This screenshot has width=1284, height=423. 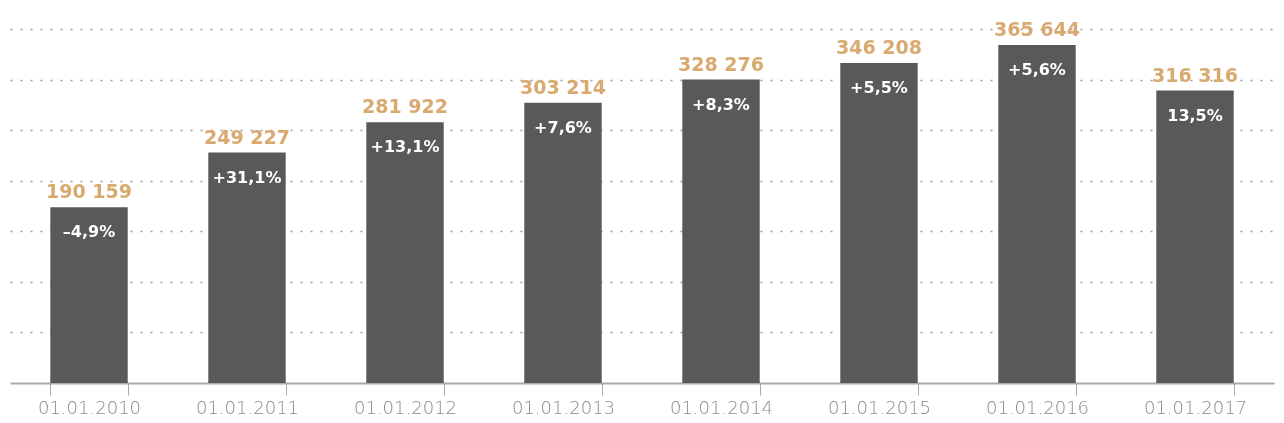 What do you see at coordinates (405, 106) in the screenshot?
I see `data-label: 281 922` at bounding box center [405, 106].